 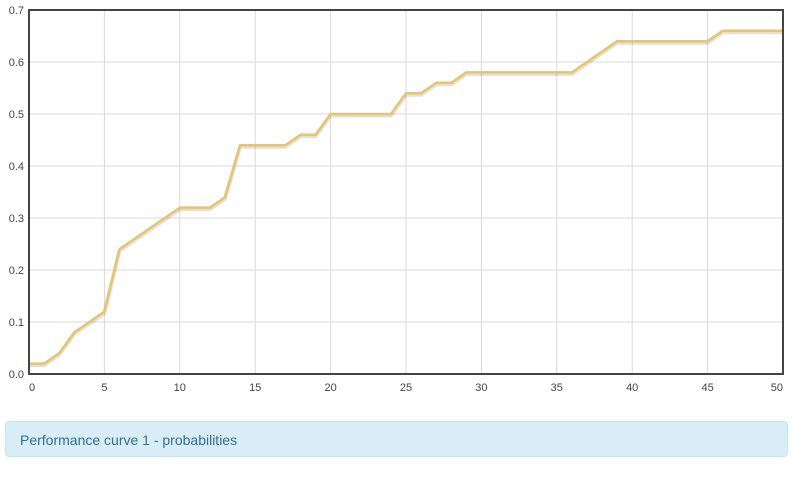 What do you see at coordinates (16, 271) in the screenshot?
I see `y-tick-label: 0.2` at bounding box center [16, 271].